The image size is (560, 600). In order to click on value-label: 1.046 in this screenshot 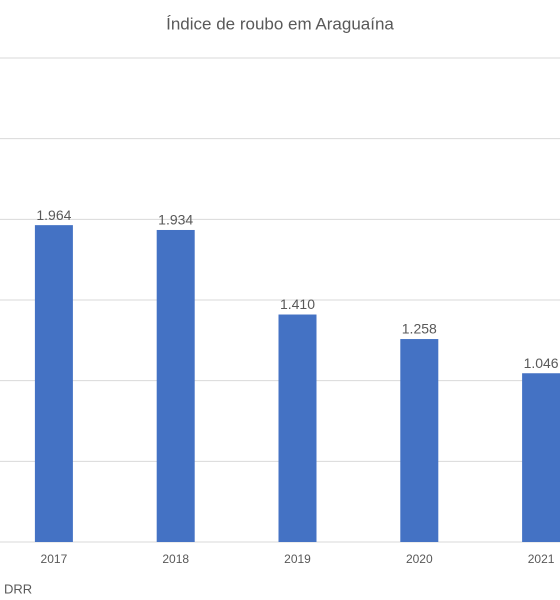, I will do `click(541, 363)`.